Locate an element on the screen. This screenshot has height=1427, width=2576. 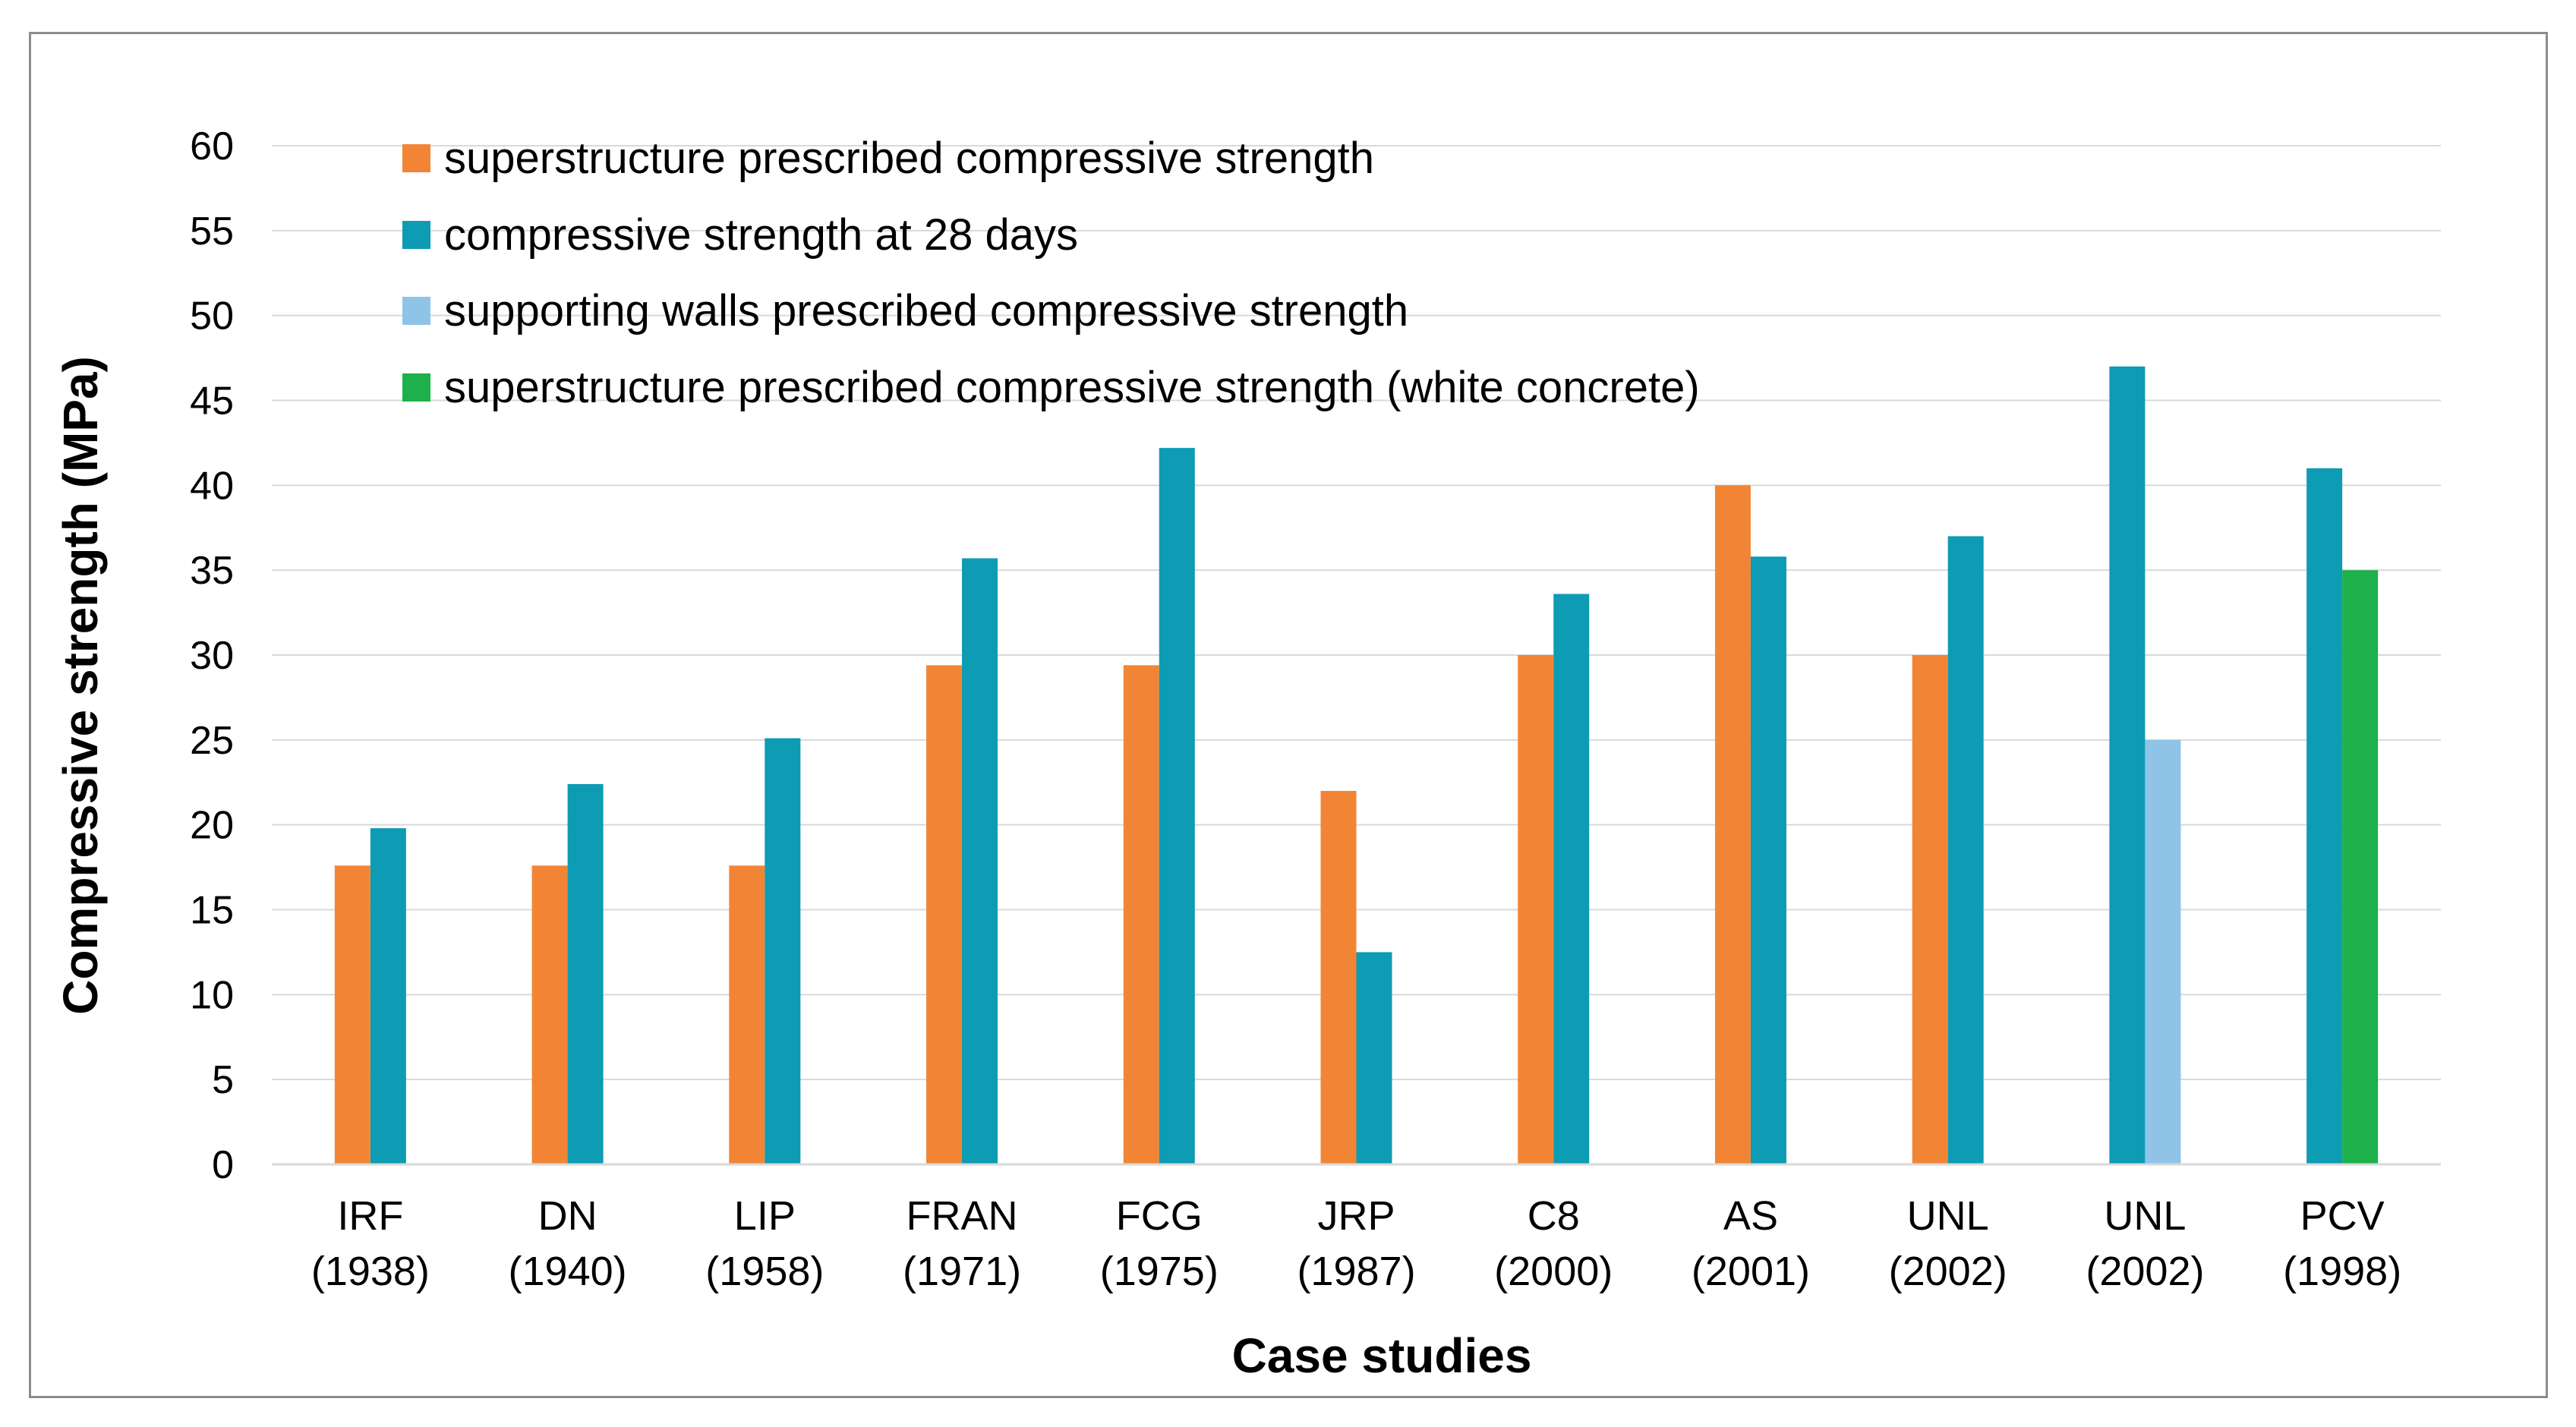
x-tick-year-label: (1975) is located at coordinates (1159, 1271).